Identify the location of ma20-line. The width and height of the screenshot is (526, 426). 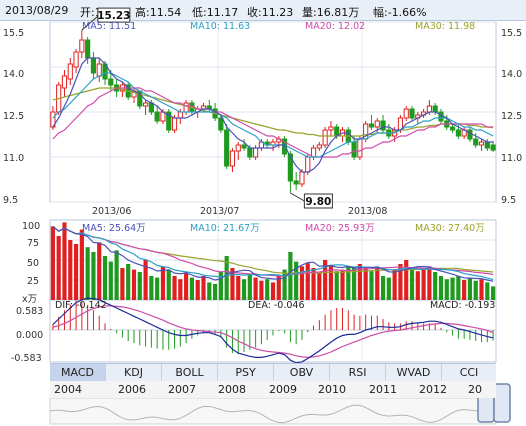
(273, 122).